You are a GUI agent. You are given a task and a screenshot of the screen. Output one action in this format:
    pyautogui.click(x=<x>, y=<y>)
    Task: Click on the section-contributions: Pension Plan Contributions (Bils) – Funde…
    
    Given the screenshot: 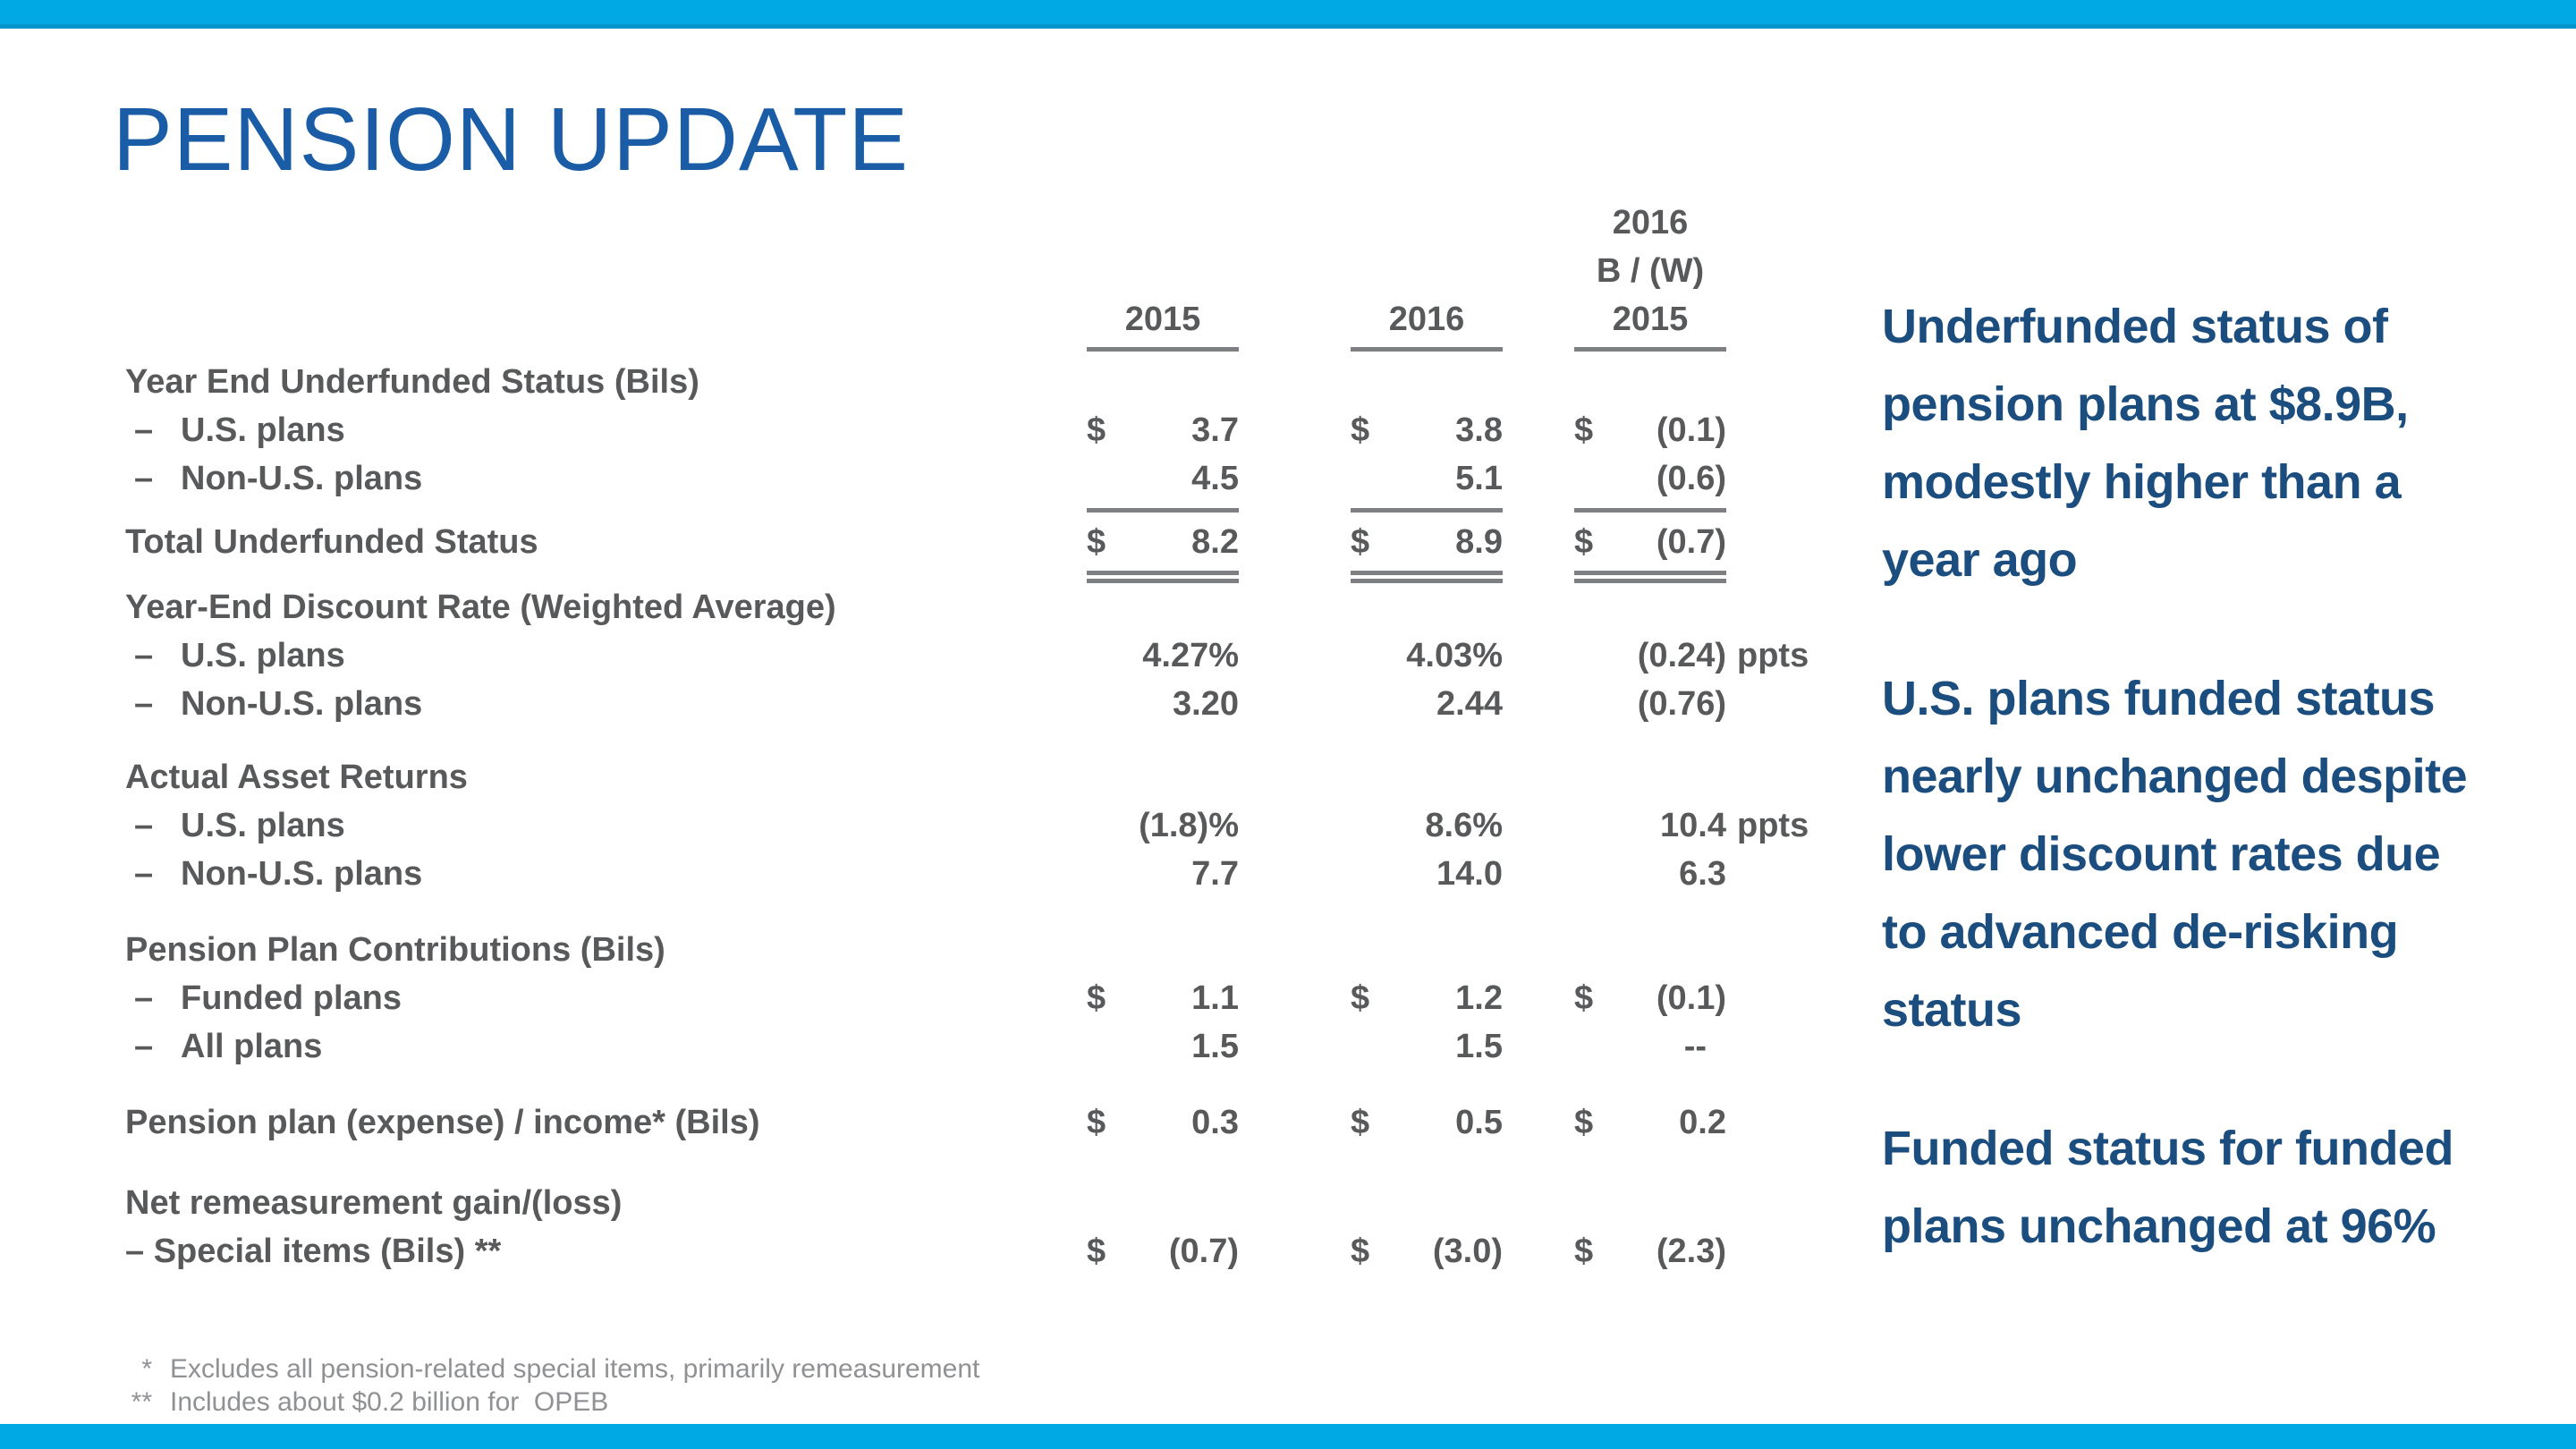 What is the action you would take?
    pyautogui.click(x=925, y=998)
    